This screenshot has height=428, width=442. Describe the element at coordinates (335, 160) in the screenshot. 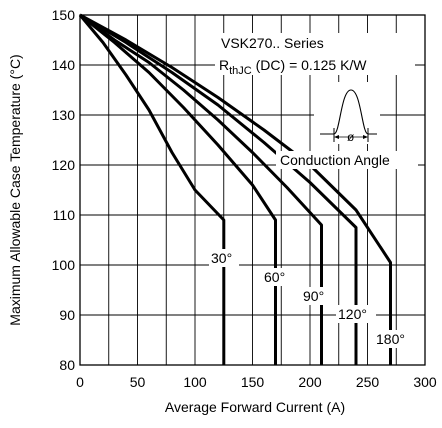

I see `conduction-angle-label: Conduction Angle` at that location.